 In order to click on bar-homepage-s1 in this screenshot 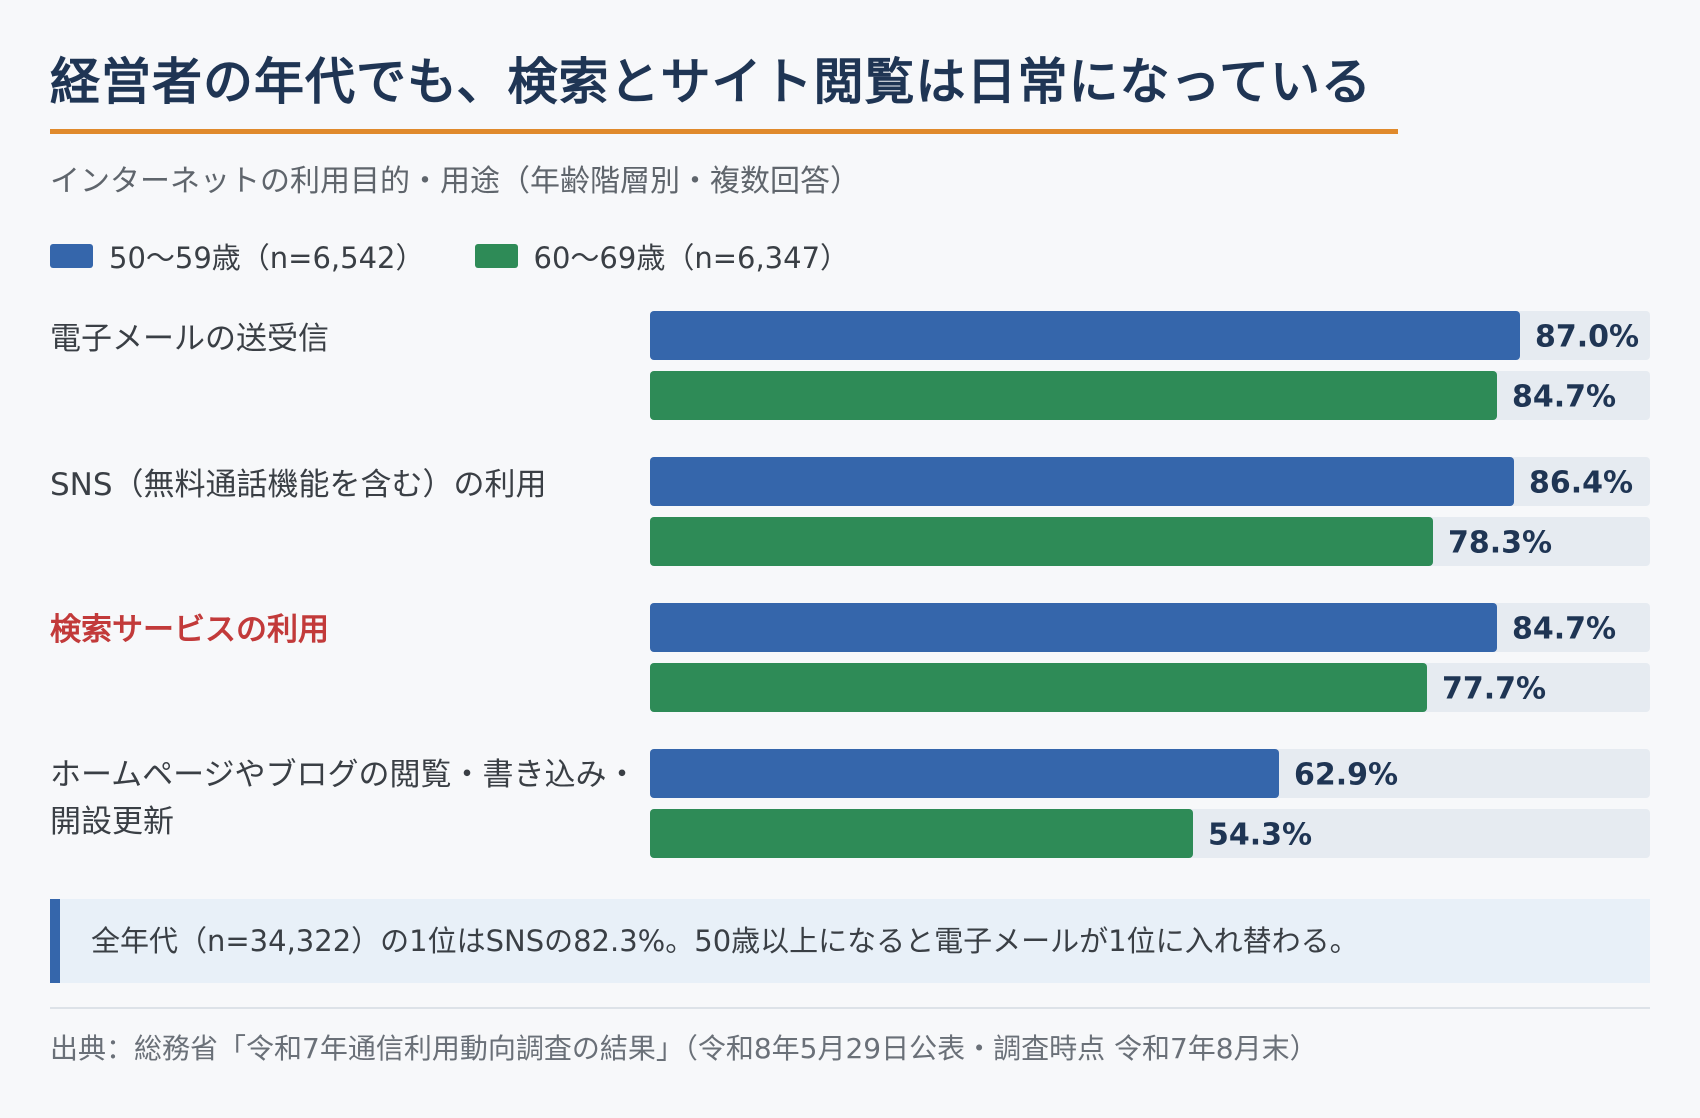, I will do `click(964, 773)`.